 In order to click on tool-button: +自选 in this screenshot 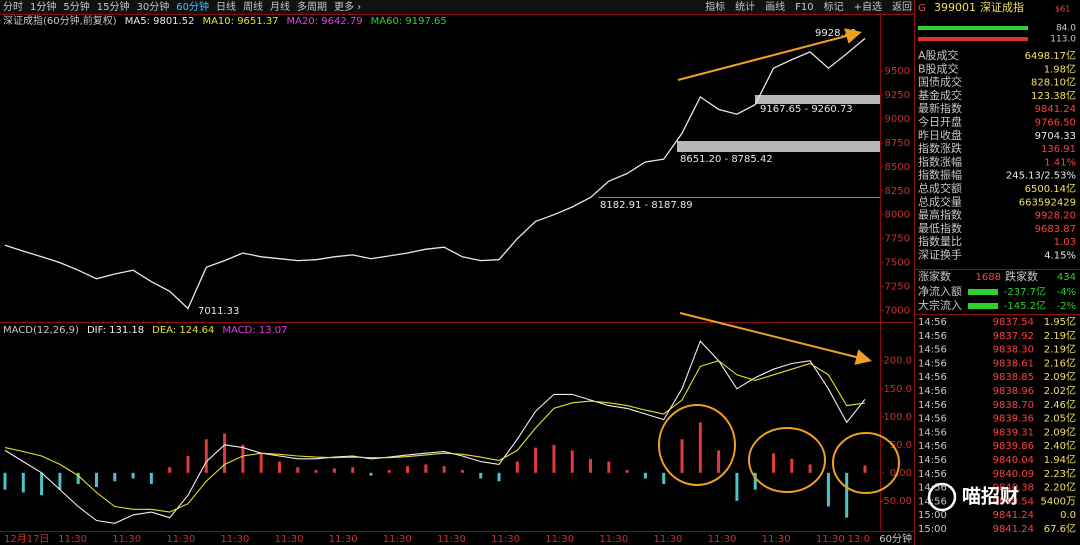, I will do `click(868, 6)`.